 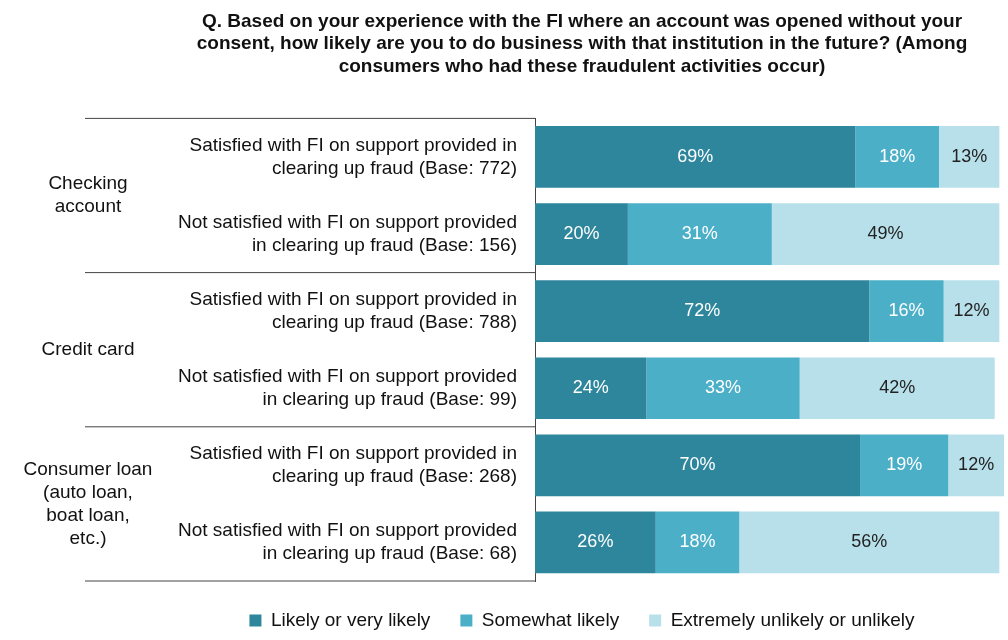 I want to click on y-tick-label: Satisfied with FI on support provided in clearing up fraud (Base: 268), so click(x=353, y=464).